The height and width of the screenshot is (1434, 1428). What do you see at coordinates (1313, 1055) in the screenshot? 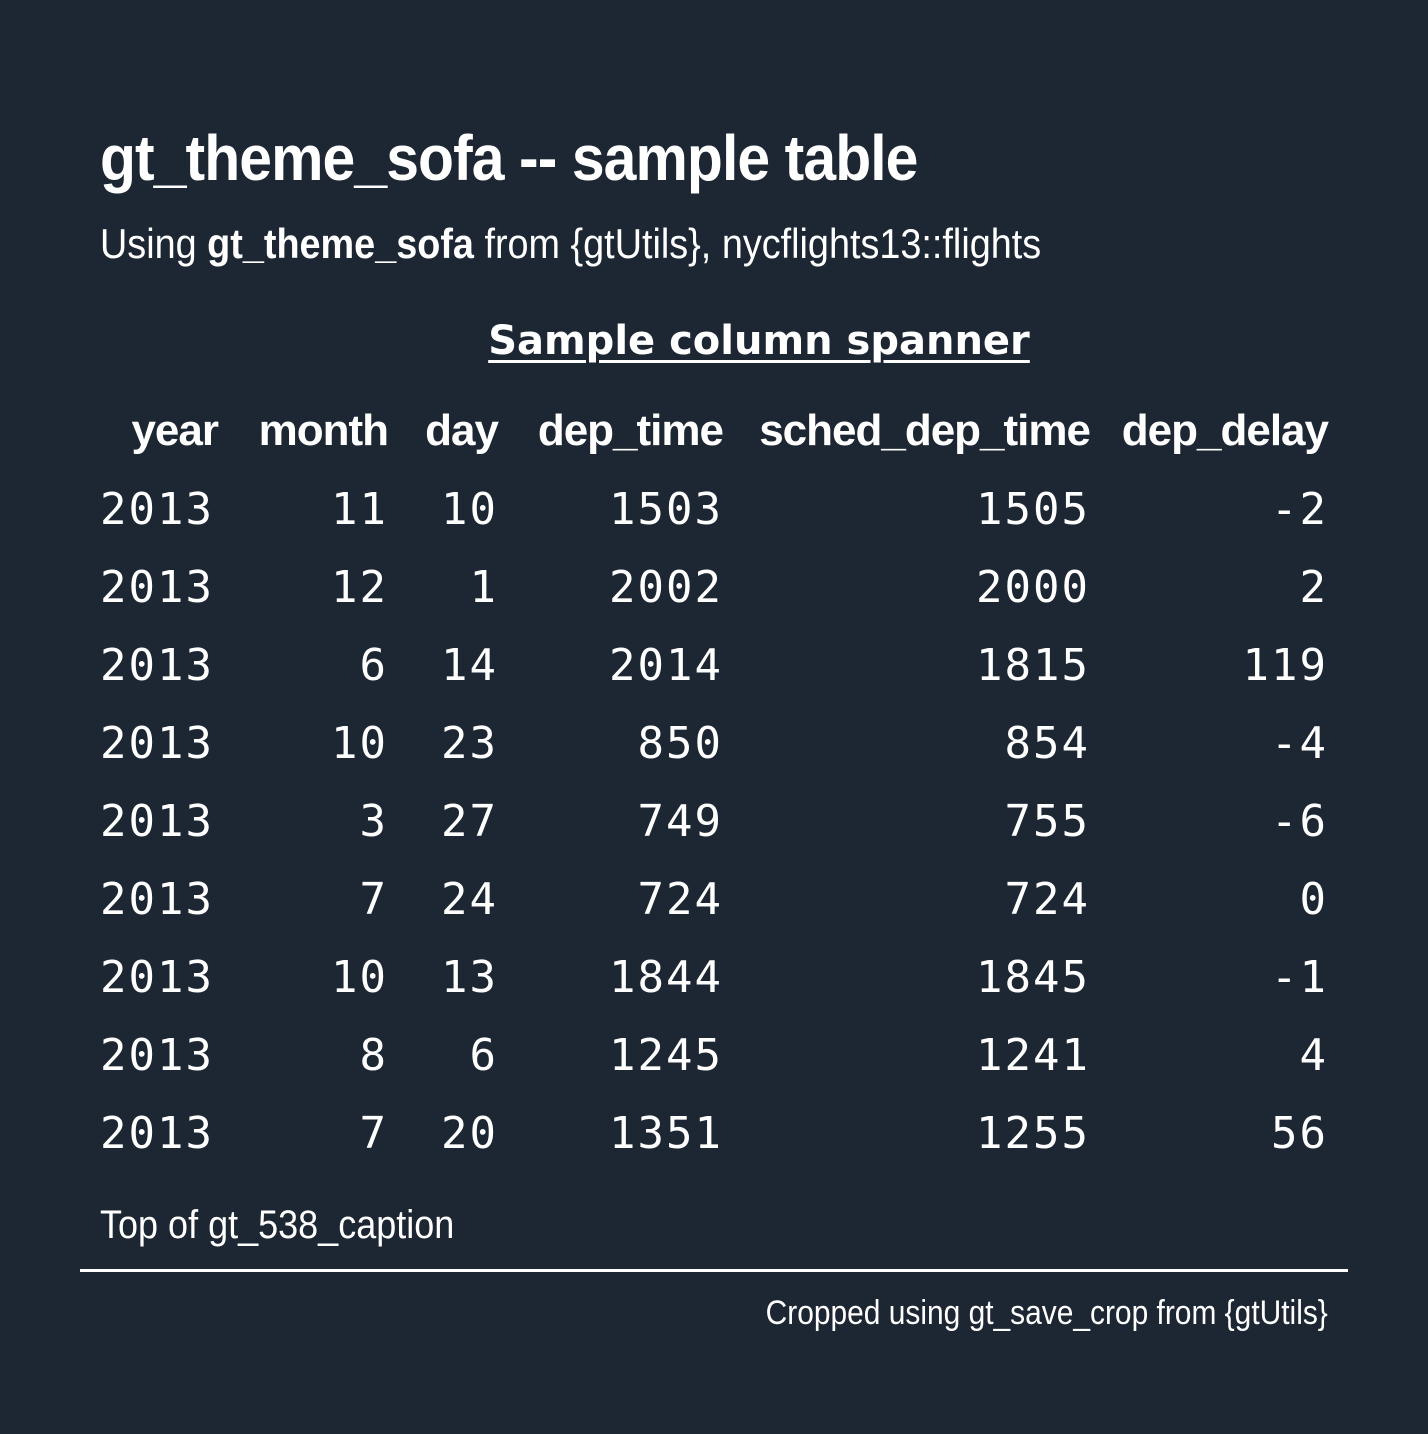
I see `cell-dep-delay: 4` at bounding box center [1313, 1055].